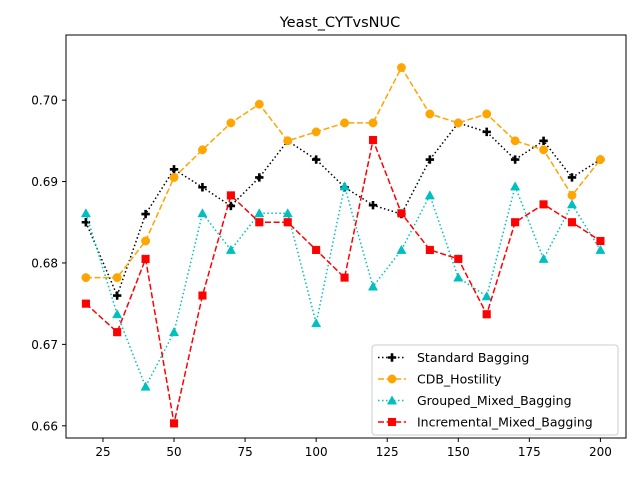  What do you see at coordinates (600, 452) in the screenshot?
I see `x-tick-label: 200` at bounding box center [600, 452].